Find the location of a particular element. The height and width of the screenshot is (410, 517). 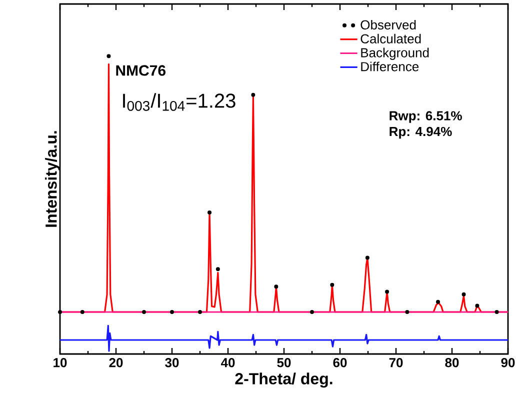

annotation: Rwp: 6.51% is located at coordinates (426, 117).